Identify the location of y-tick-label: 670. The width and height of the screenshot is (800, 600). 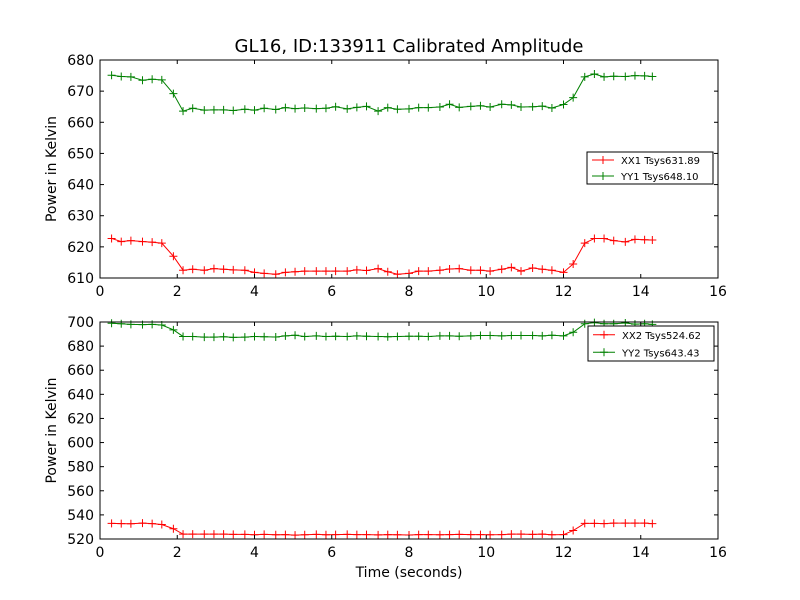
(80, 92).